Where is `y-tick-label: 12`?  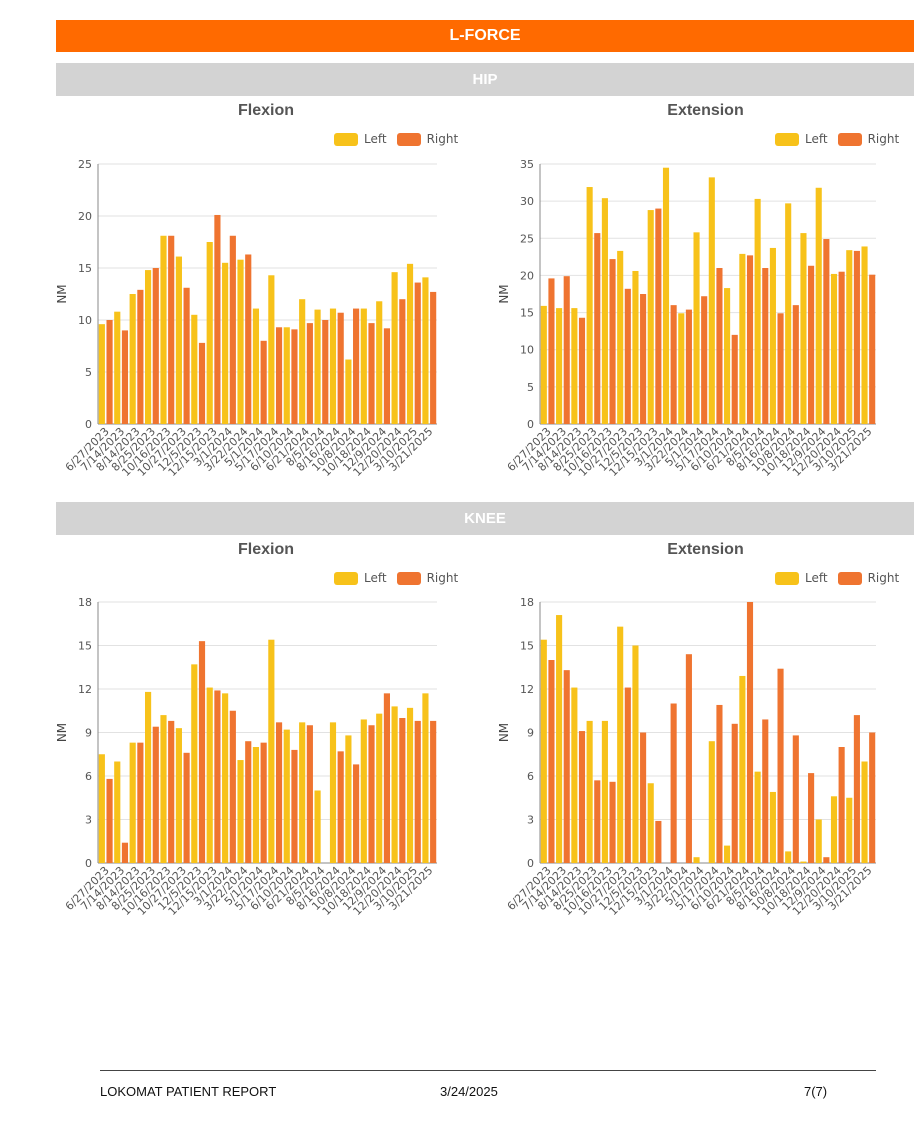
y-tick-label: 12 is located at coordinates (85, 689).